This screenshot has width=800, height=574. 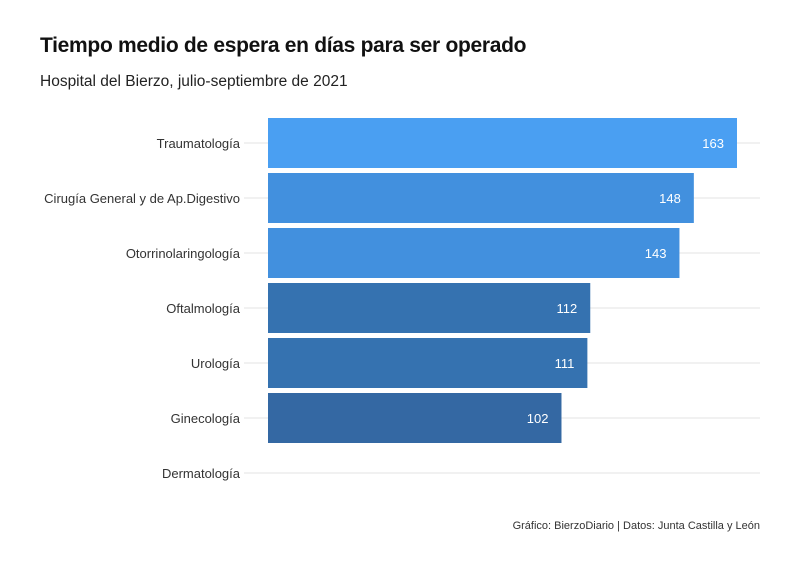 I want to click on bar-value-label: 102, so click(x=538, y=418).